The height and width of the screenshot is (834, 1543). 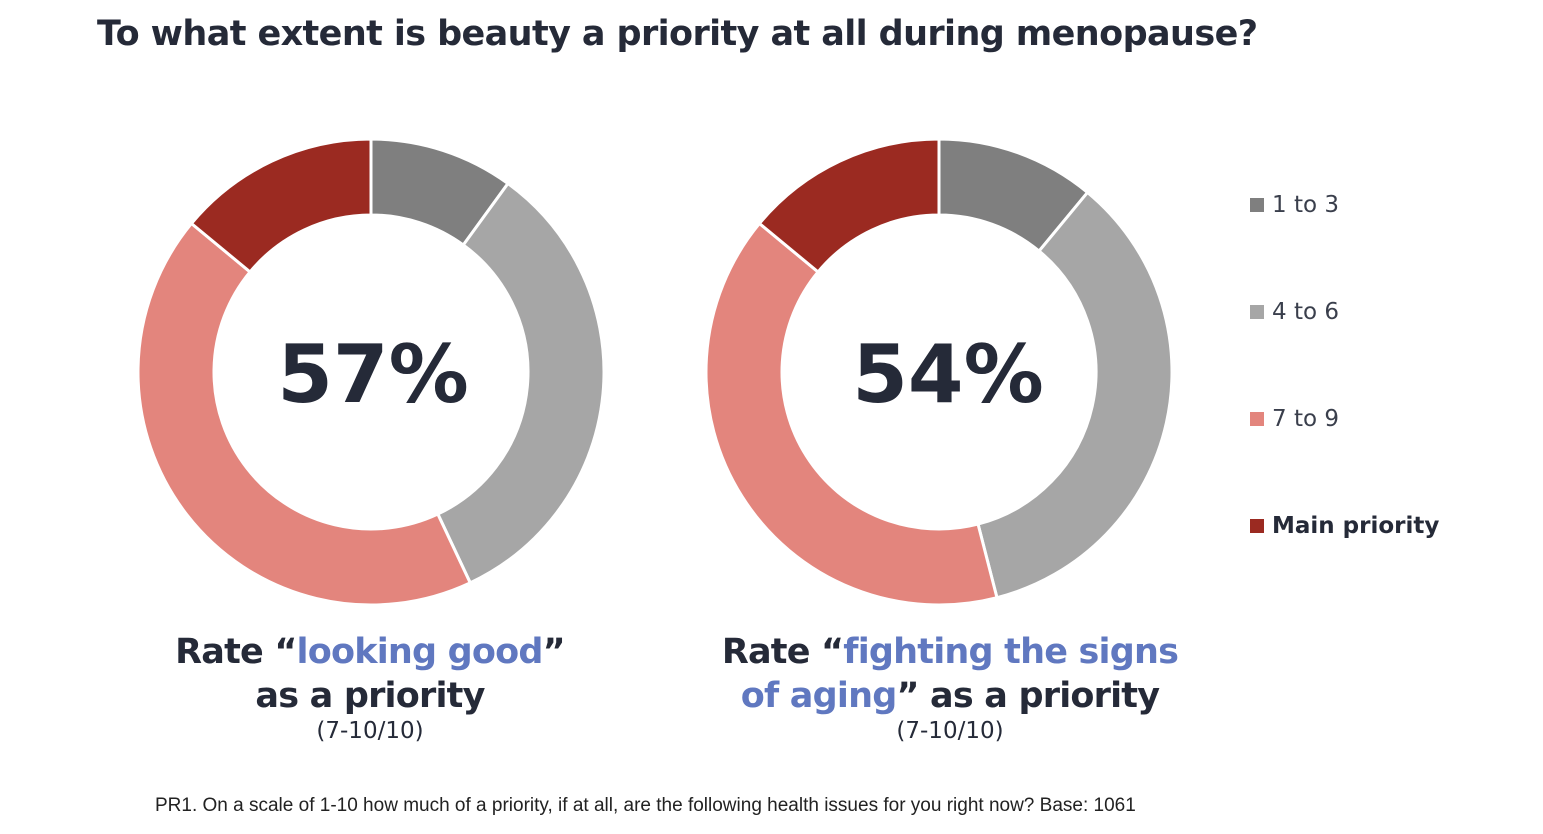 I want to click on center-value-looking-good: 57%, so click(x=372, y=374).